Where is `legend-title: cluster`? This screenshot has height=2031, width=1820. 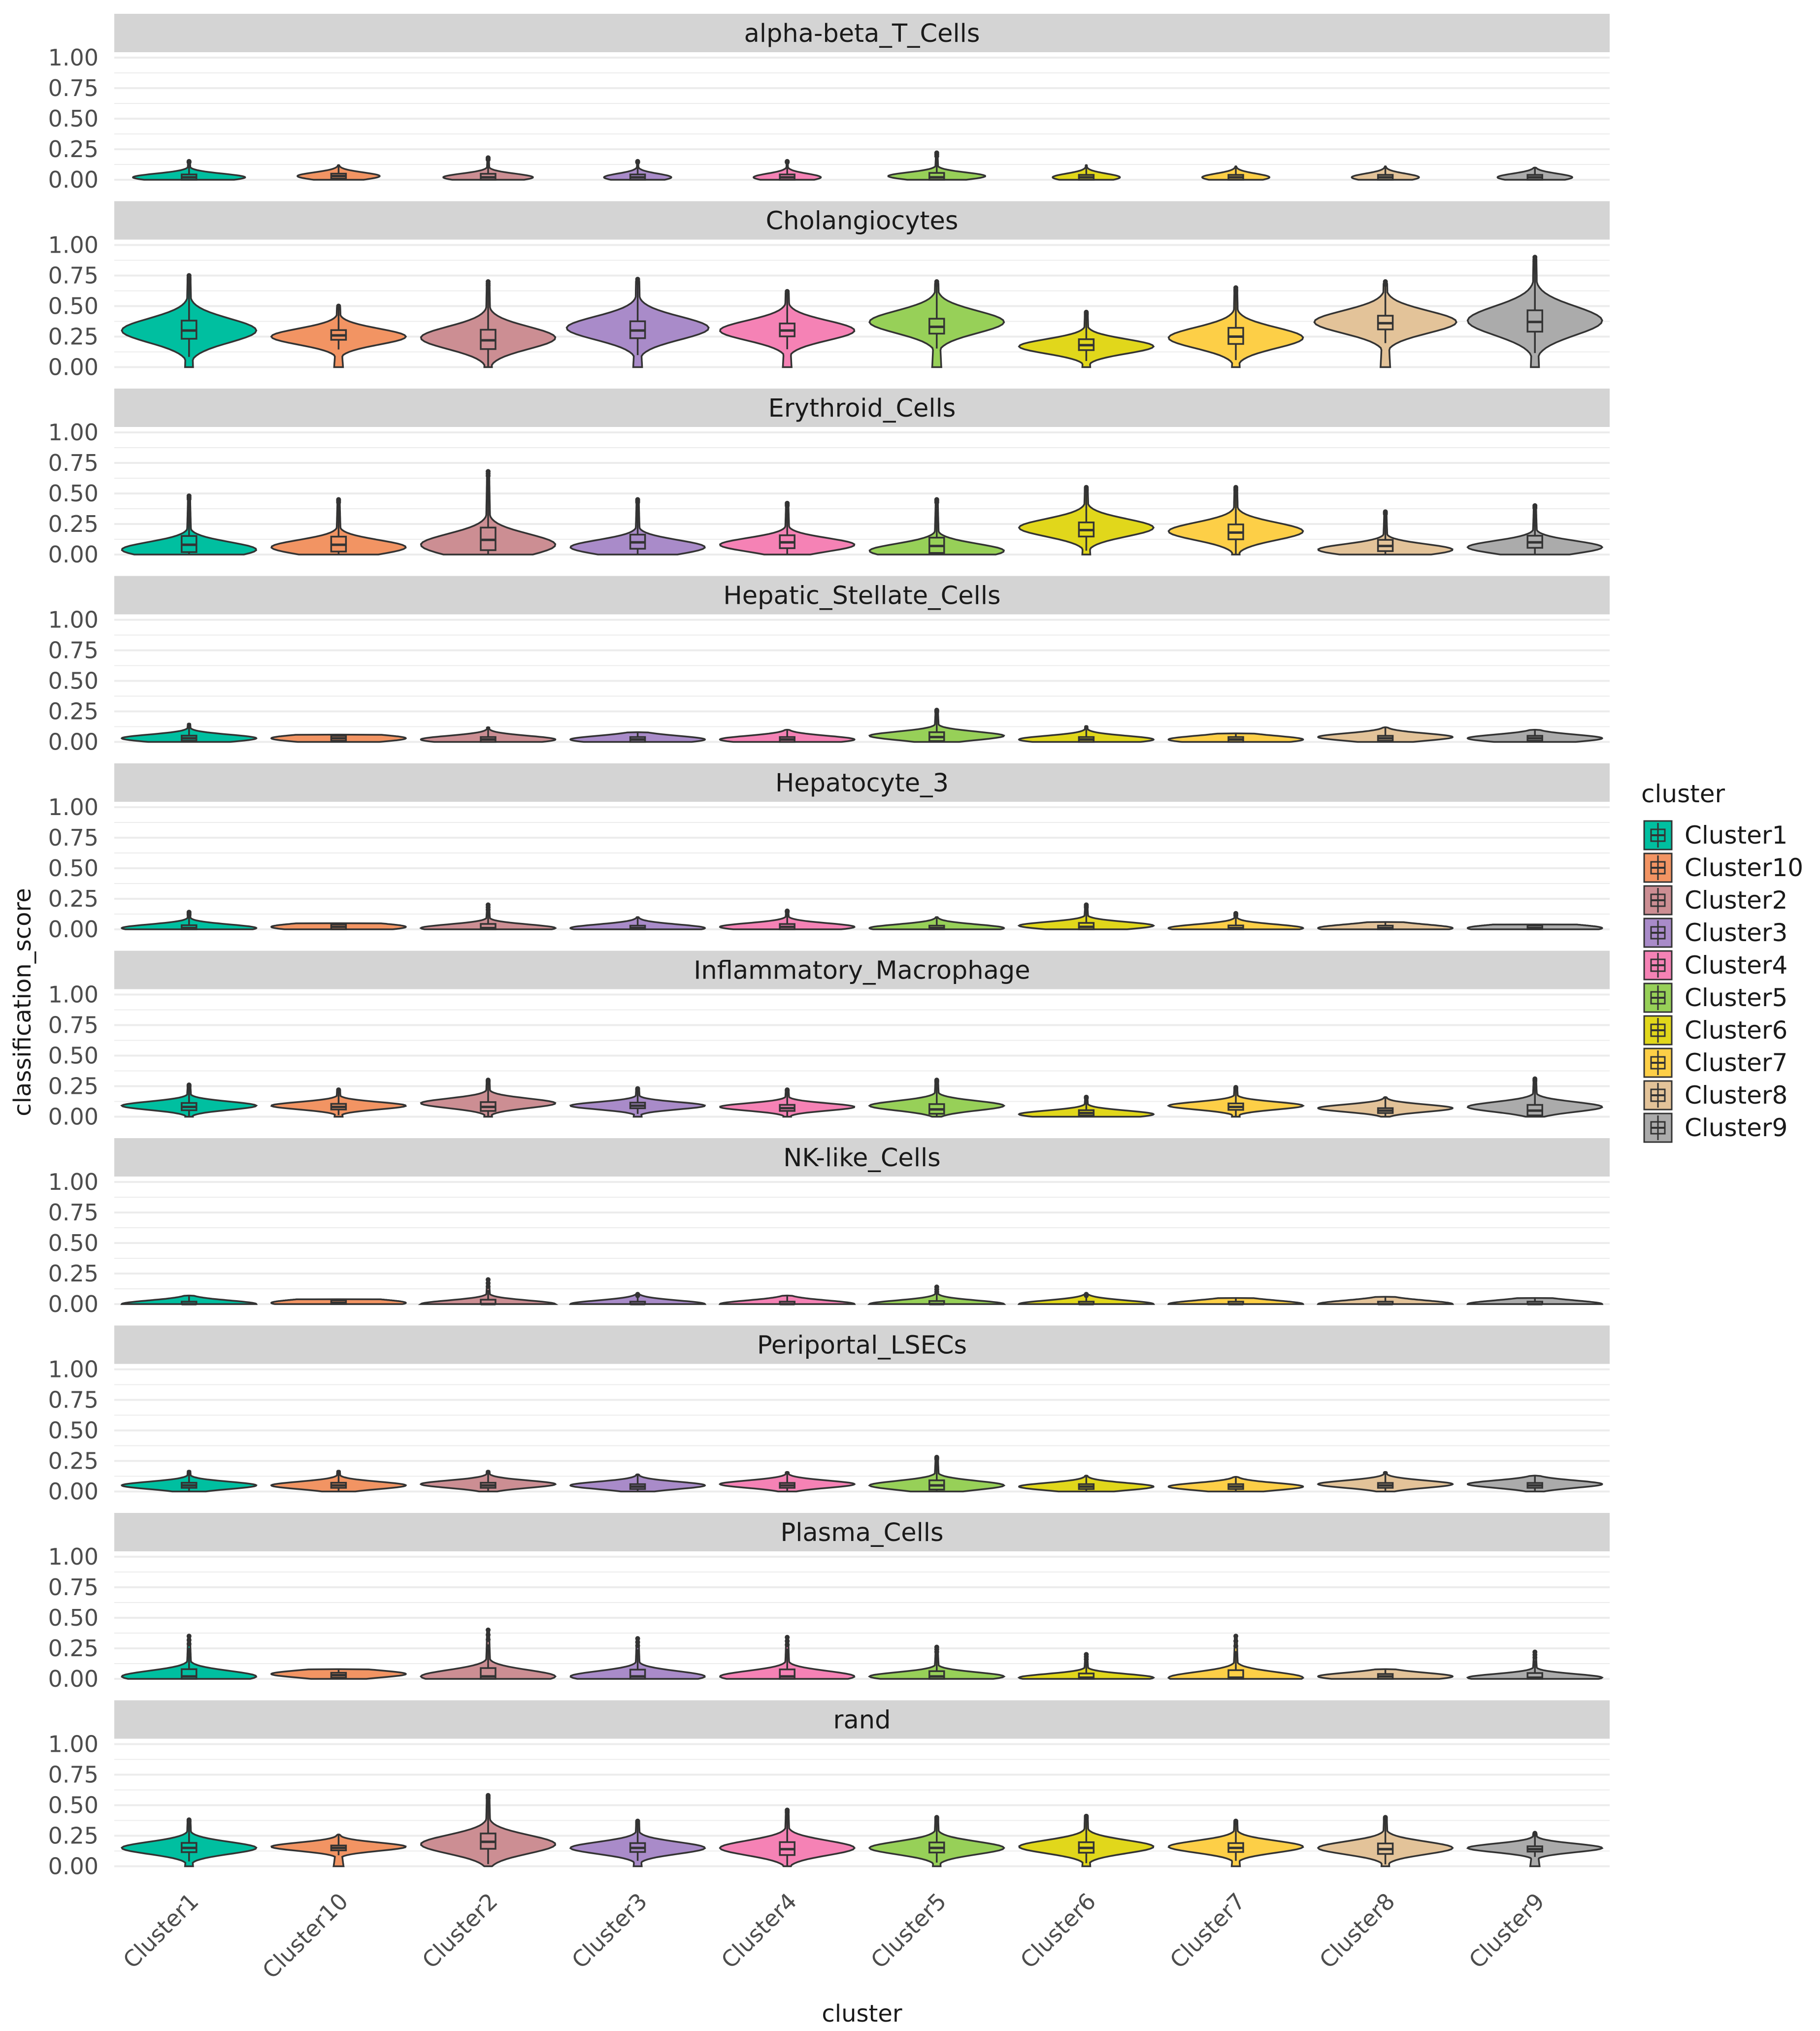
legend-title: cluster is located at coordinates (1683, 794).